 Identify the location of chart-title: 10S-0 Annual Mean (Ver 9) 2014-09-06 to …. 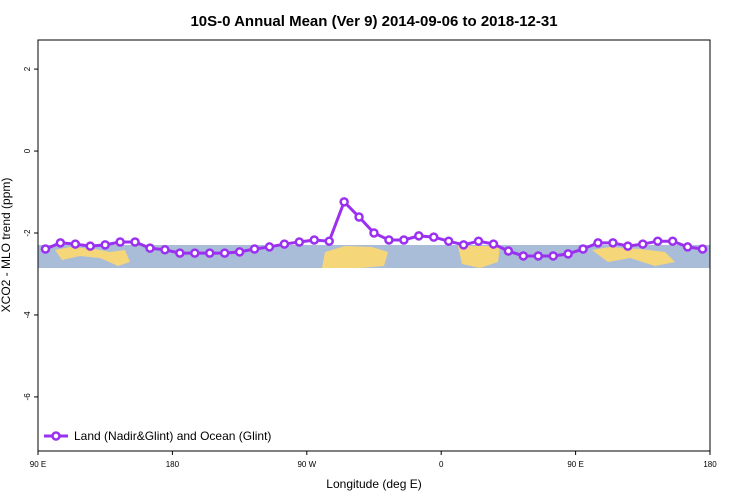
(373, 21).